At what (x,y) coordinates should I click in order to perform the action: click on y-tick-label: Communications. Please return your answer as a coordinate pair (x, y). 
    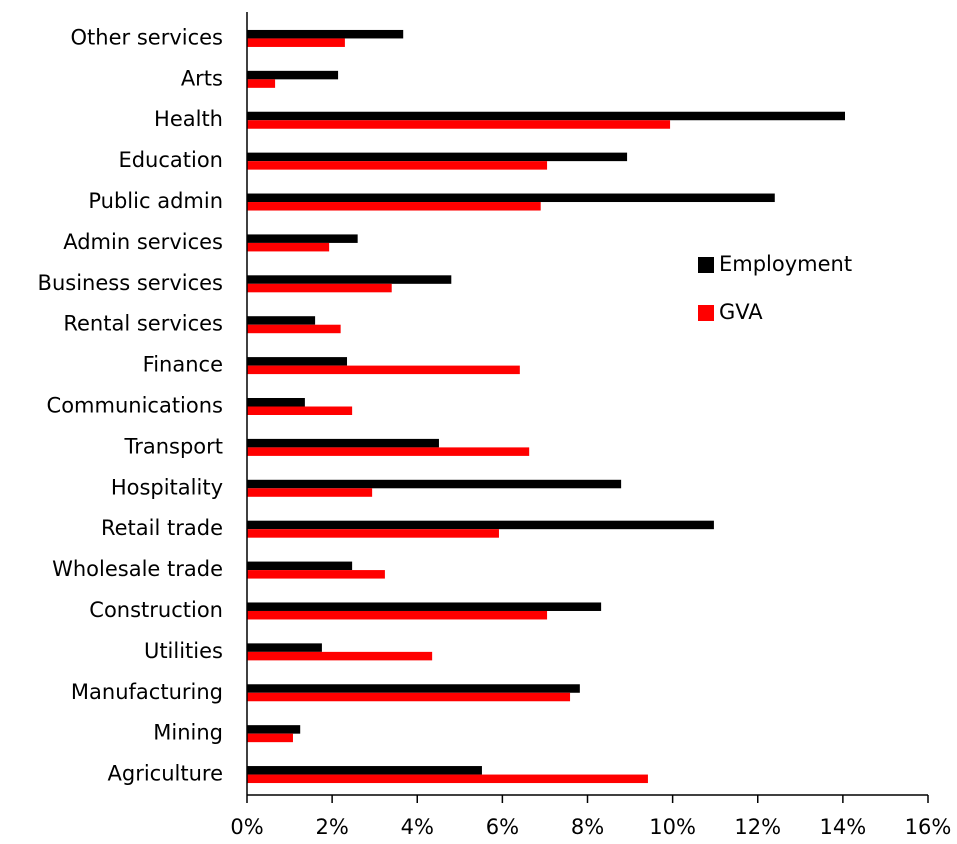
    Looking at the image, I should click on (135, 406).